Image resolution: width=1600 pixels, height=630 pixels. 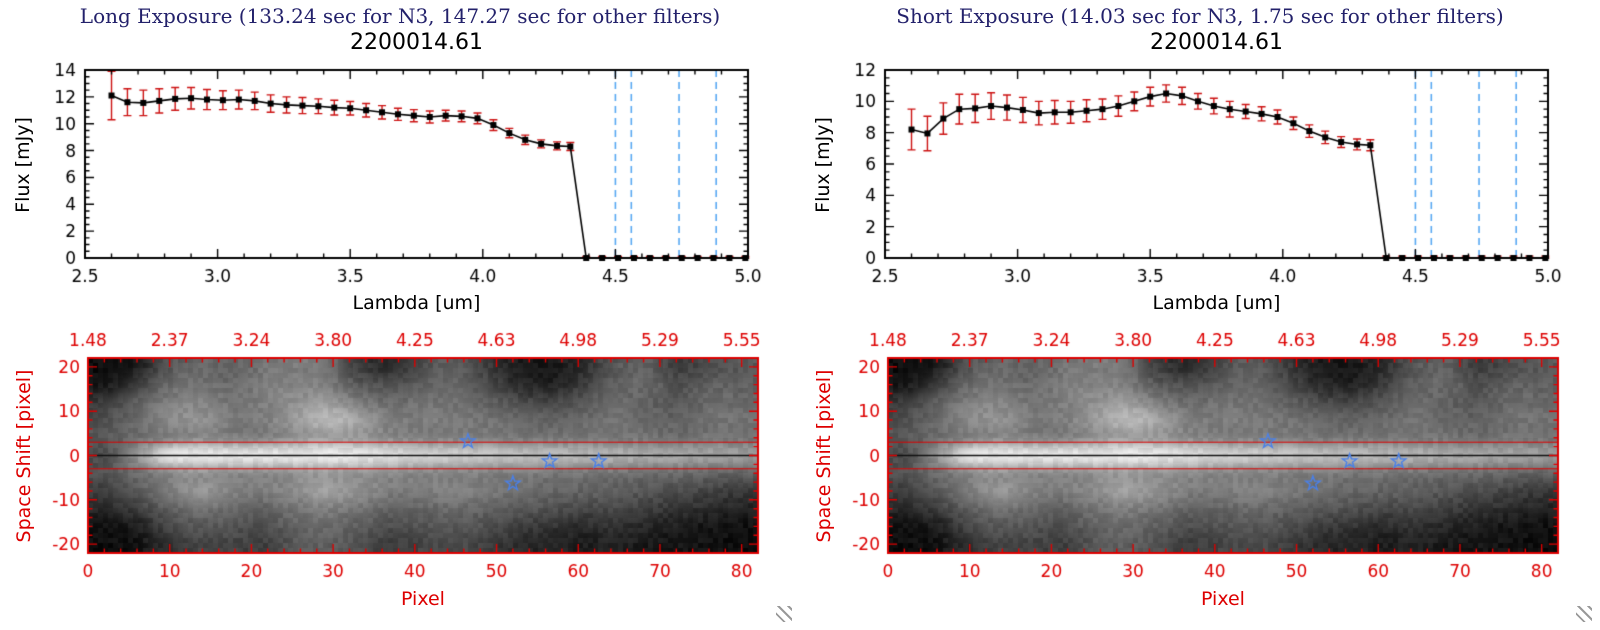 What do you see at coordinates (416, 42) in the screenshot?
I see `object-id-title-long: 2200014.61` at bounding box center [416, 42].